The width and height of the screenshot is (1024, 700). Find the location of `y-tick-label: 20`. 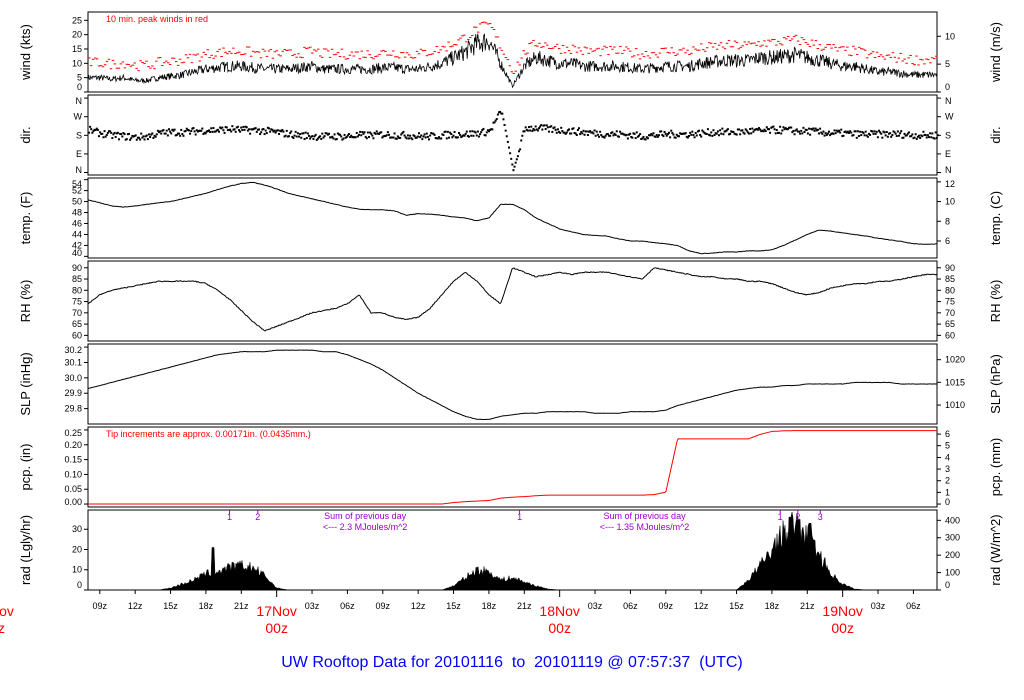

y-tick-label: 20 is located at coordinates (77, 549).